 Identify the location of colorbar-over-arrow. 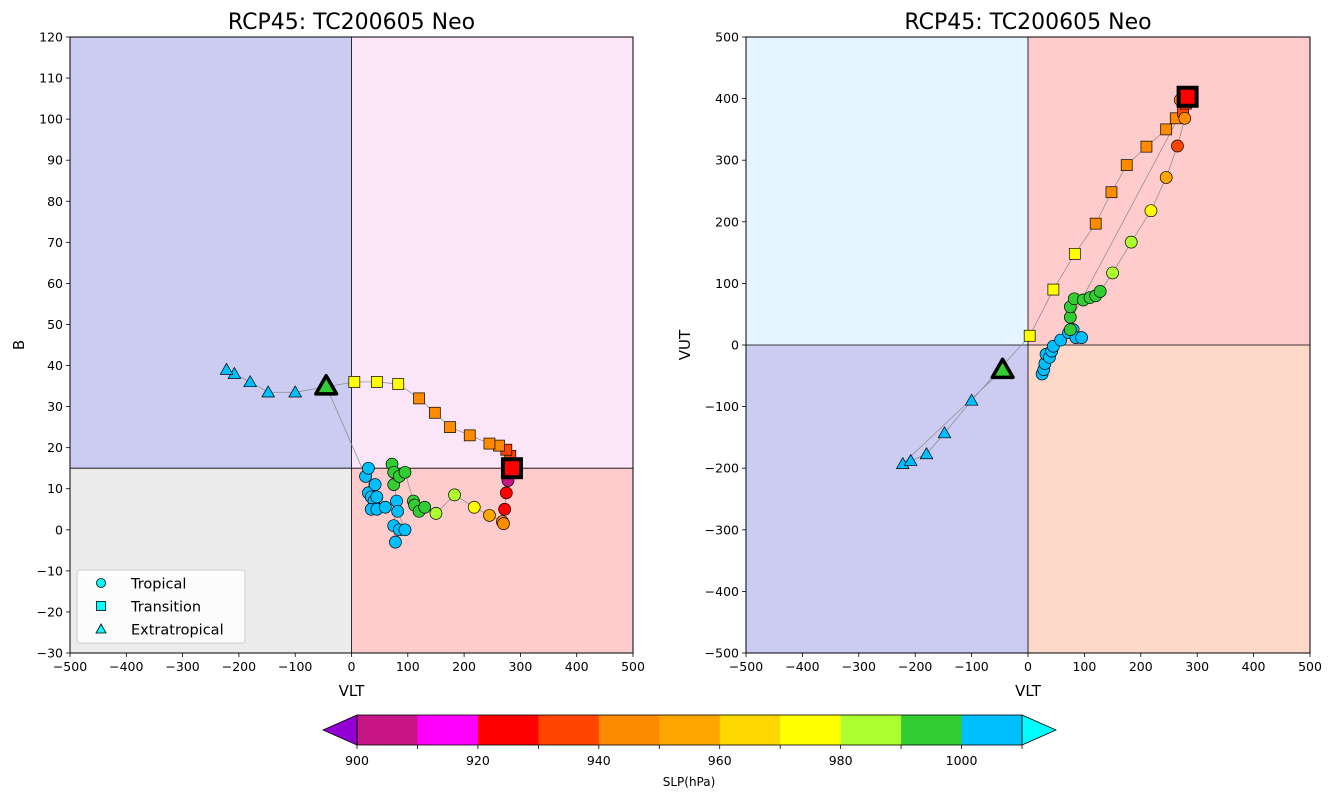
(1039, 730).